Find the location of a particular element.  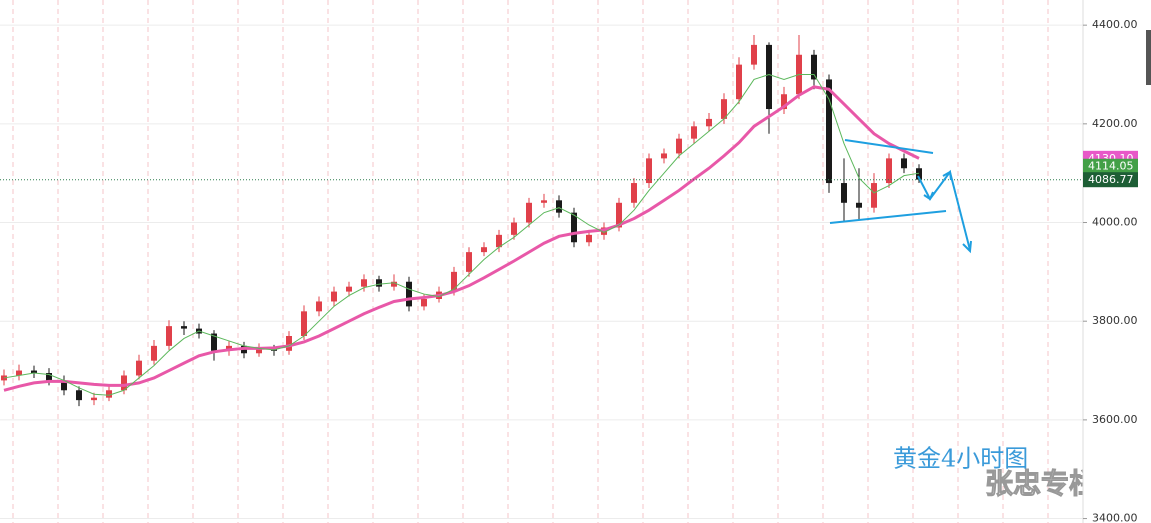

price-tag-label: 4114.05 is located at coordinates (1111, 166).